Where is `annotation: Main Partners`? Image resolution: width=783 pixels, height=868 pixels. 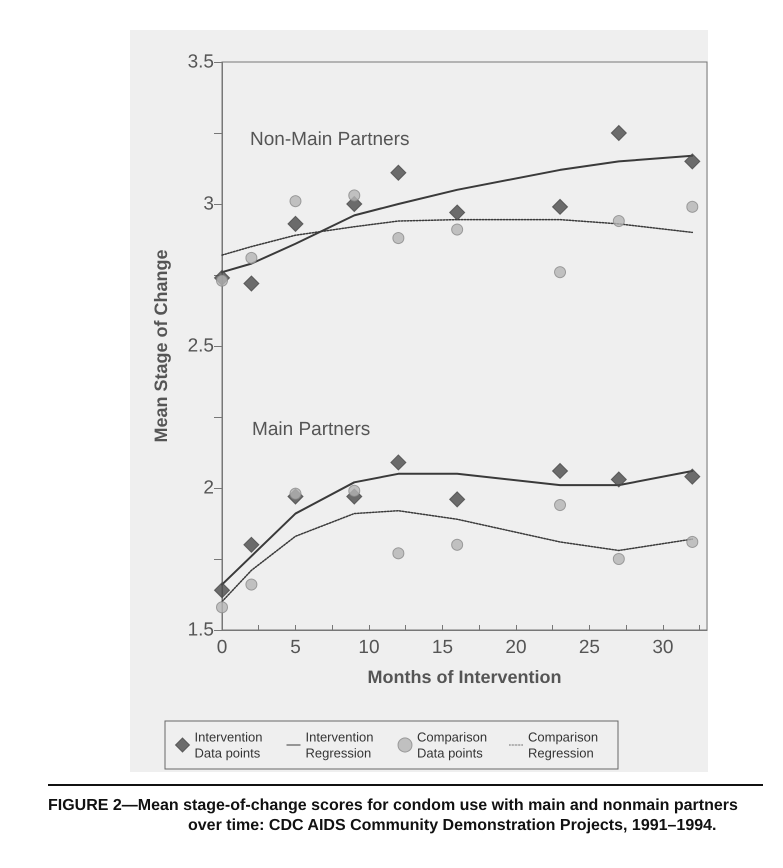 annotation: Main Partners is located at coordinates (311, 429).